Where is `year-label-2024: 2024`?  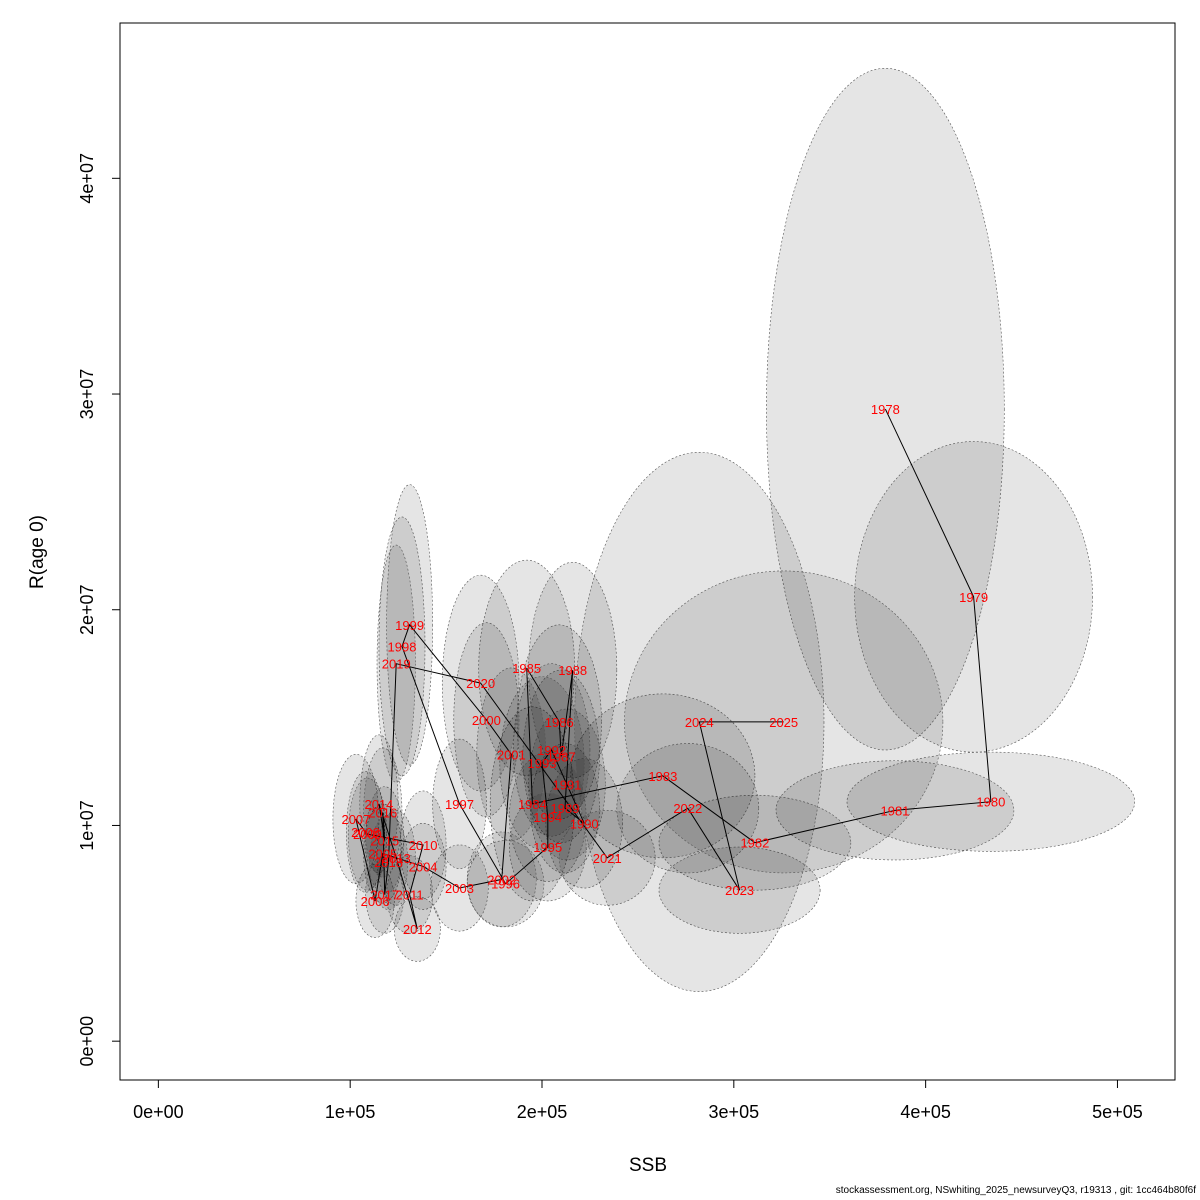
year-label-2024: 2024 is located at coordinates (699, 722).